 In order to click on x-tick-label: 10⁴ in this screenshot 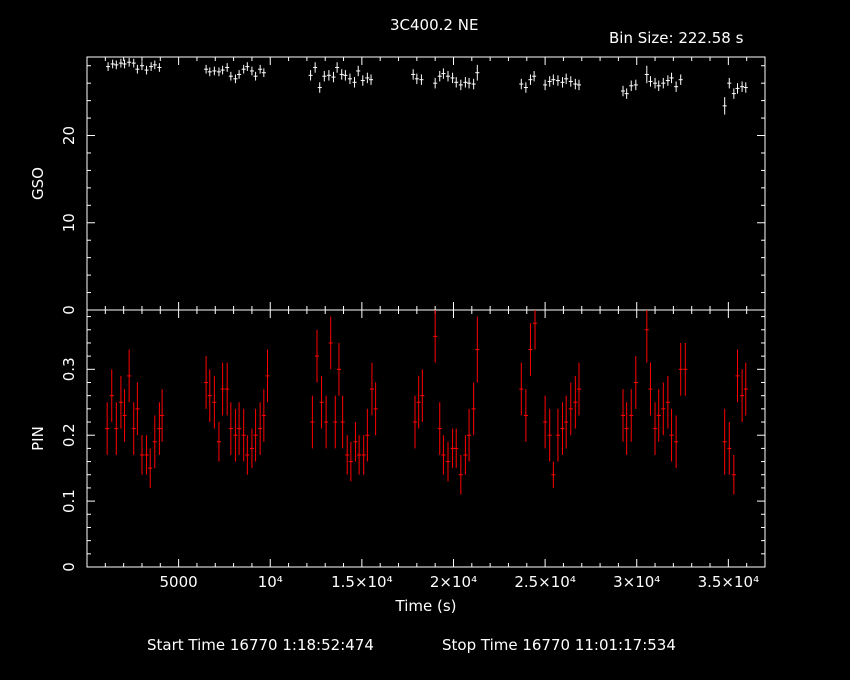, I will do `click(270, 582)`.